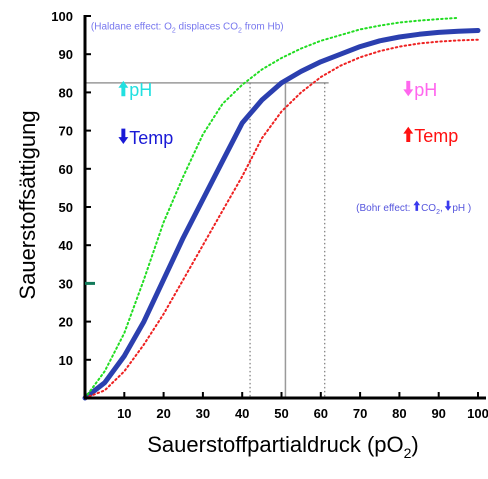  I want to click on y-tick-label: 80, so click(66, 92).